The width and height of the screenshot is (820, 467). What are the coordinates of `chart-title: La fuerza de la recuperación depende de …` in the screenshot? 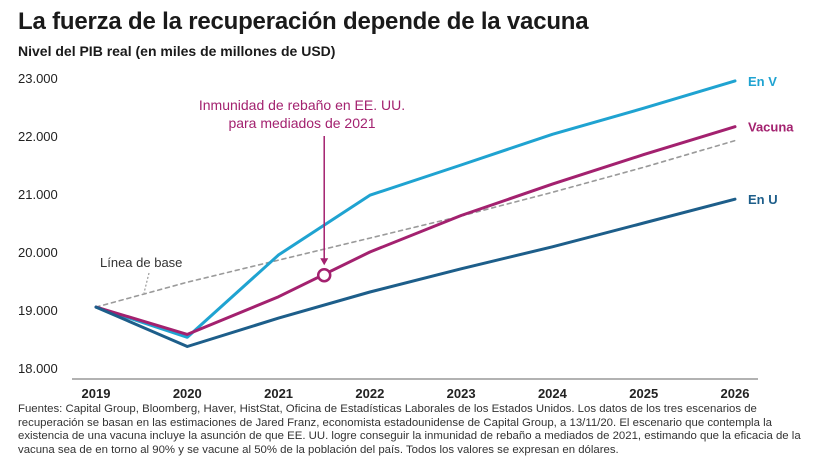 It's located at (303, 21).